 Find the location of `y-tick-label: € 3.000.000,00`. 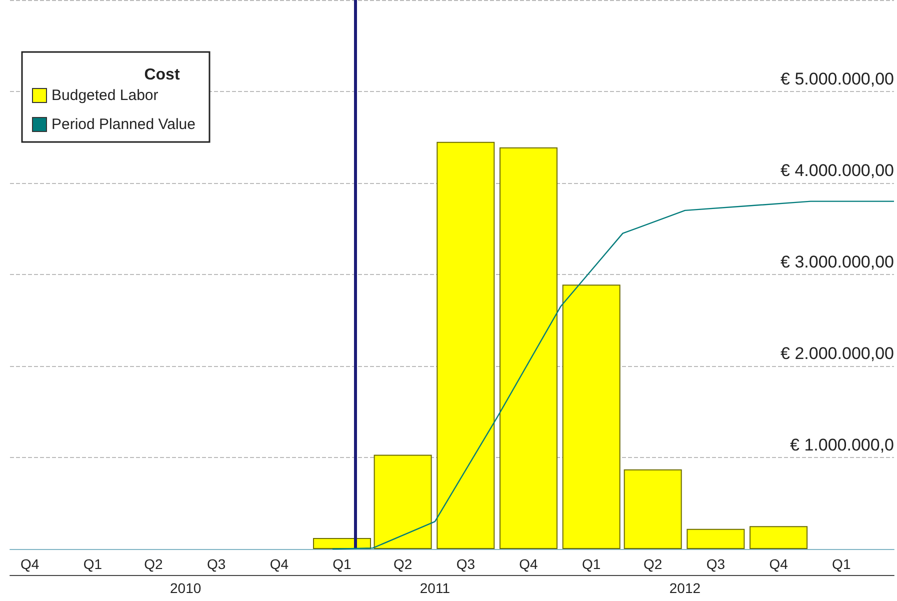

y-tick-label: € 3.000.000,00 is located at coordinates (837, 262).